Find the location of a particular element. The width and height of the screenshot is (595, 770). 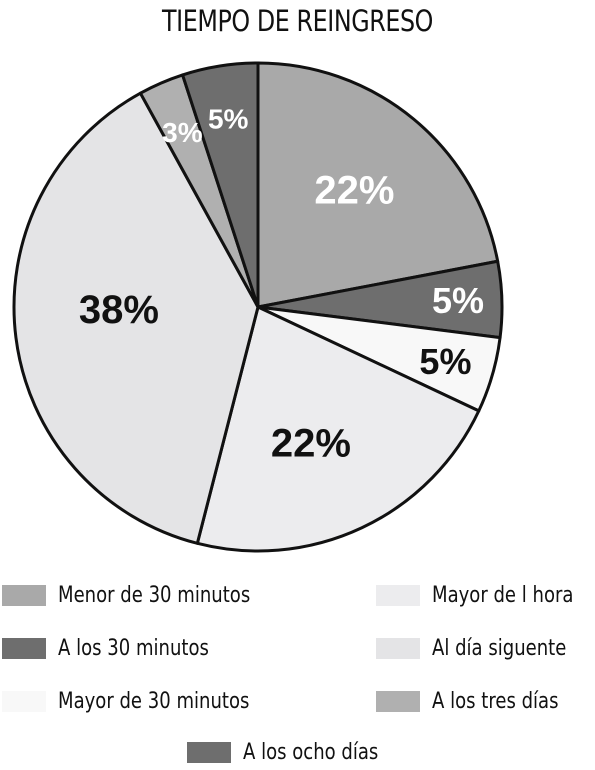

legend-item: Mayor de l hora is located at coordinates (485, 595).